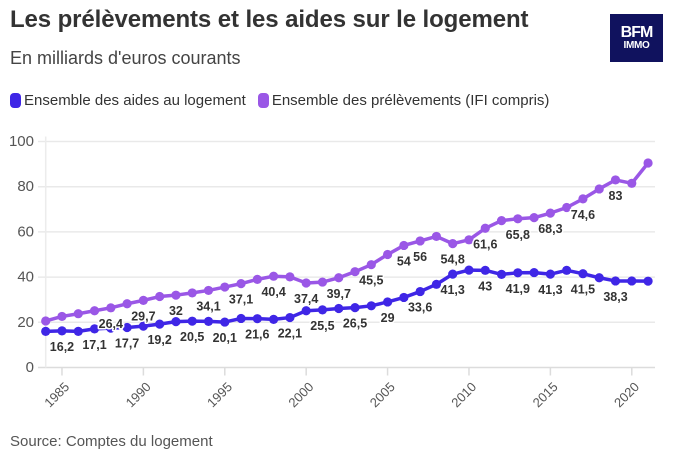  Describe the element at coordinates (176, 311) in the screenshot. I see `data-label-prelevements: 32` at that location.